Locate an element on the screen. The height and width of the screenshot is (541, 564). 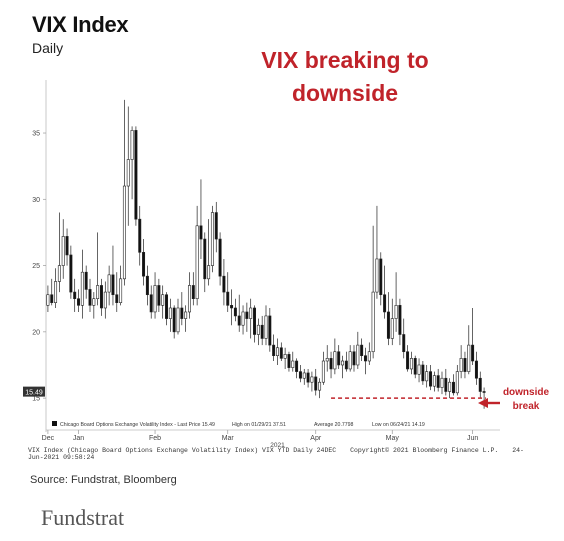
chart-overlay: 15.49 is located at coordinates (261, 397).